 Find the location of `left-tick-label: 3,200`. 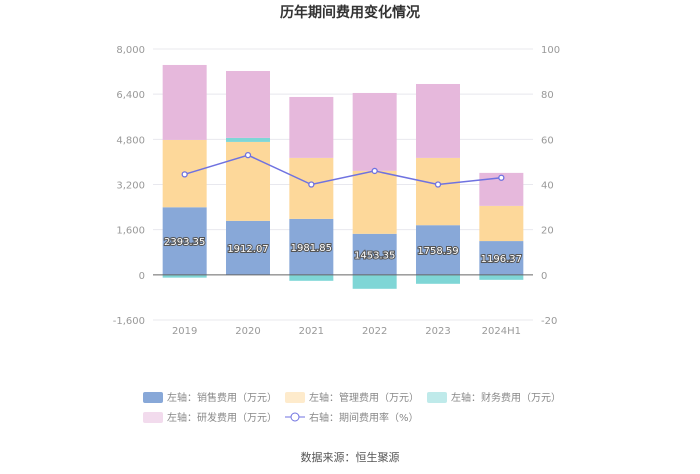

left-tick-label: 3,200 is located at coordinates (130, 186).